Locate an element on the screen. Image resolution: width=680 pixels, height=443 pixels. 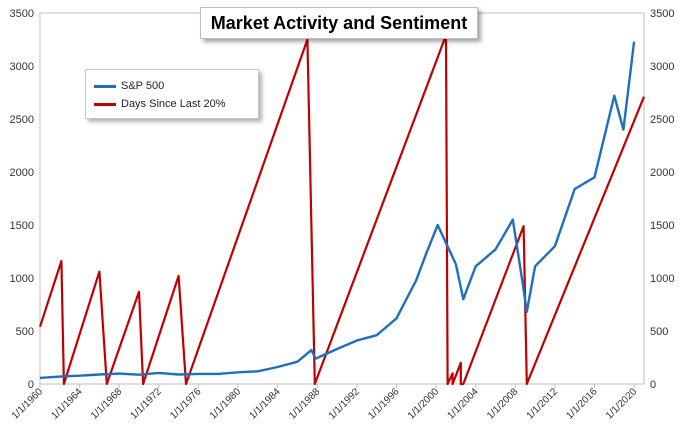
chart-title: Market Activity and Sentiment is located at coordinates (339, 23).